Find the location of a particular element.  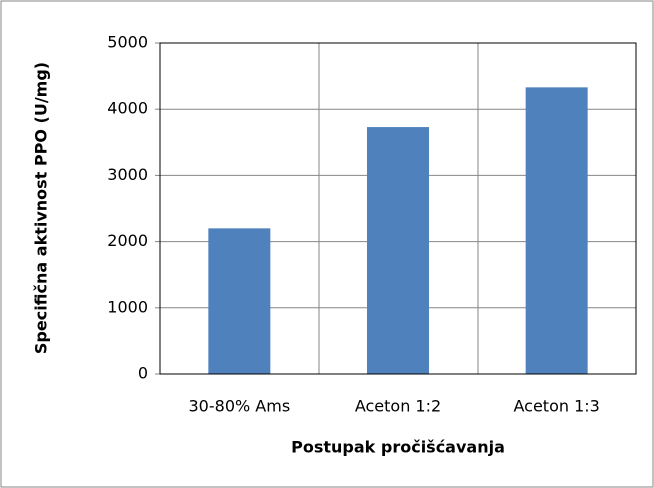

x-tick-label: 30-80% Ams is located at coordinates (240, 406).